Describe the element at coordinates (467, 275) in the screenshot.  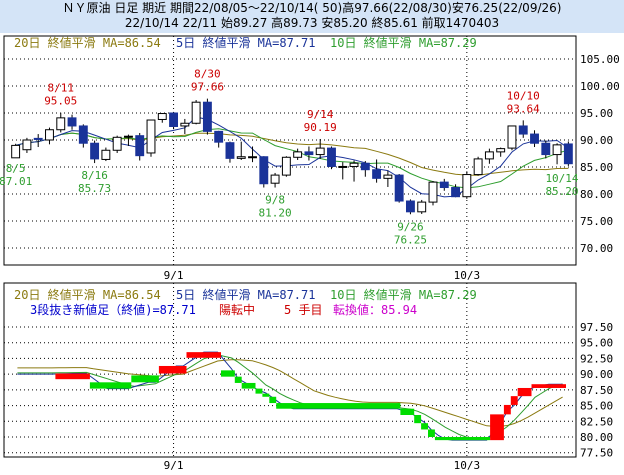
I see `main-x-tick-label: 10/3` at that location.